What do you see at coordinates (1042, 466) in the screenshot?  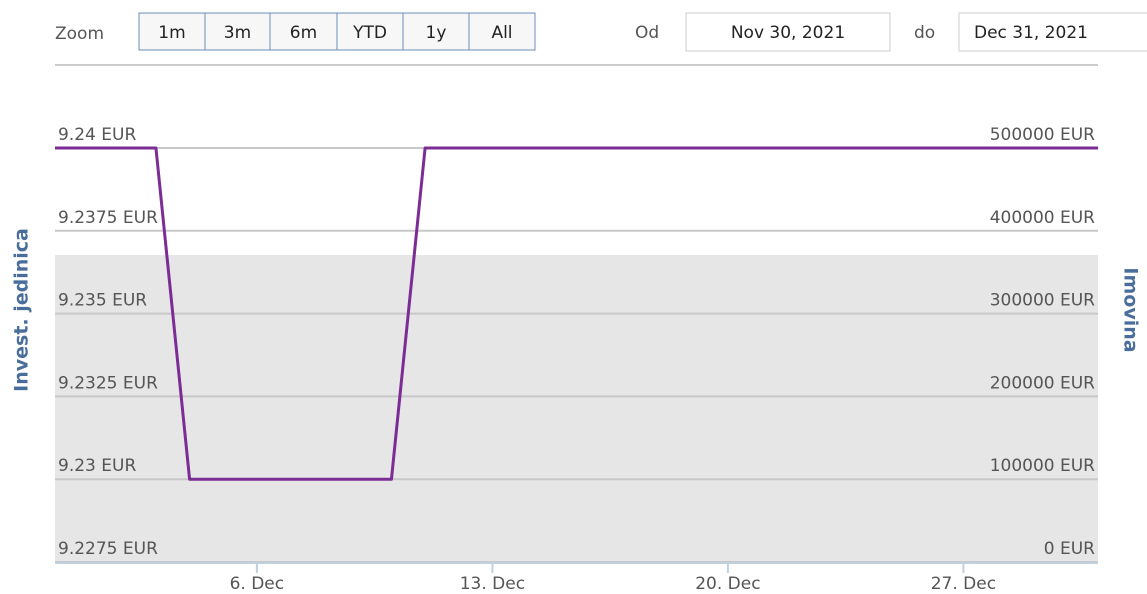 I see `y2-tick-label: 100000 EUR` at bounding box center [1042, 466].